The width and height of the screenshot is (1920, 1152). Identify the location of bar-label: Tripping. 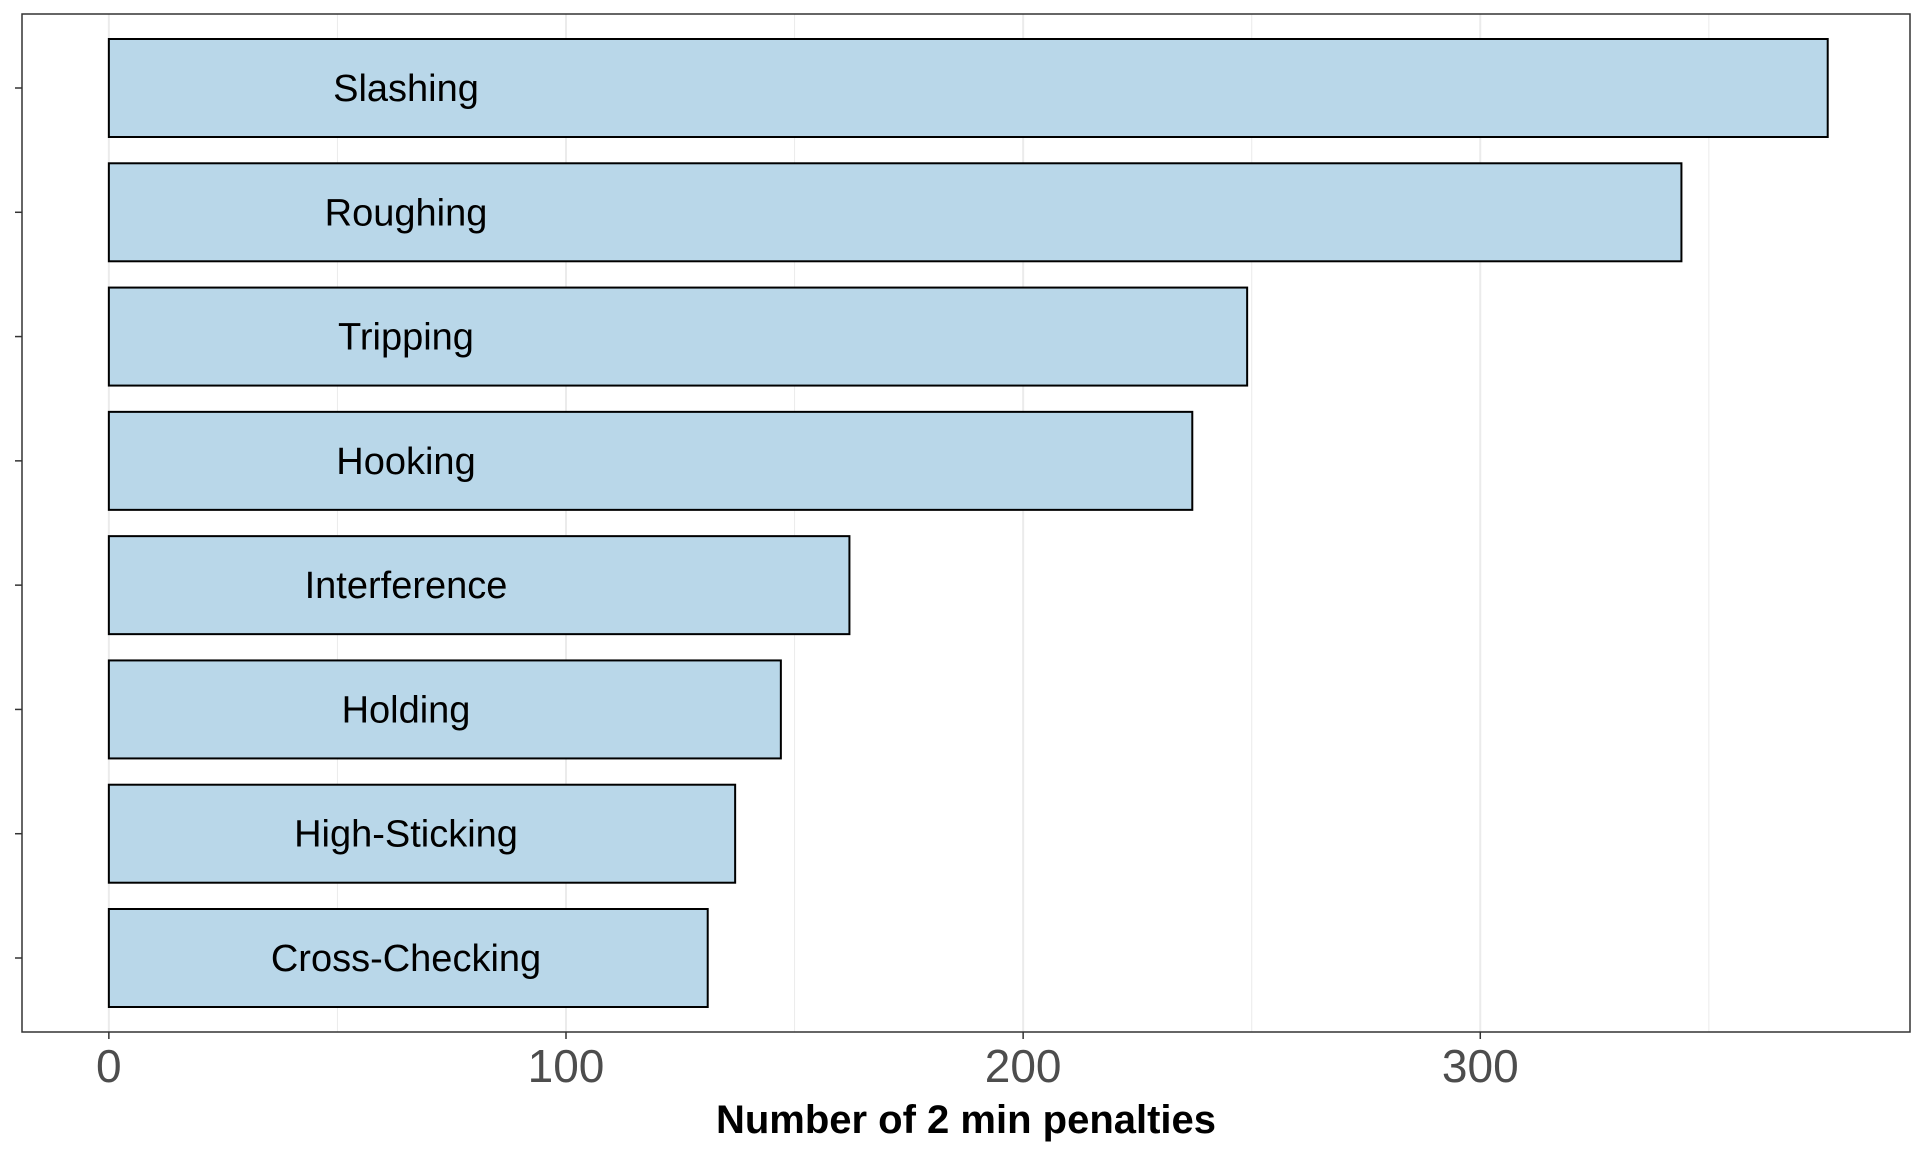
(406, 338).